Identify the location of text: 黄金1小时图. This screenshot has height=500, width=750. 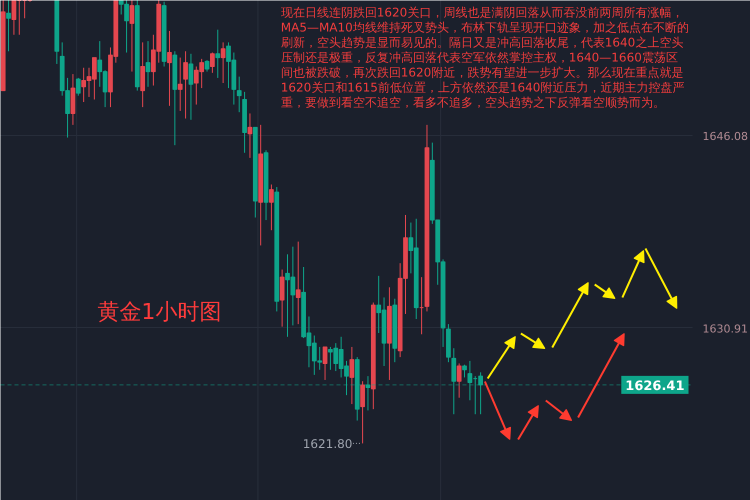
(159, 312).